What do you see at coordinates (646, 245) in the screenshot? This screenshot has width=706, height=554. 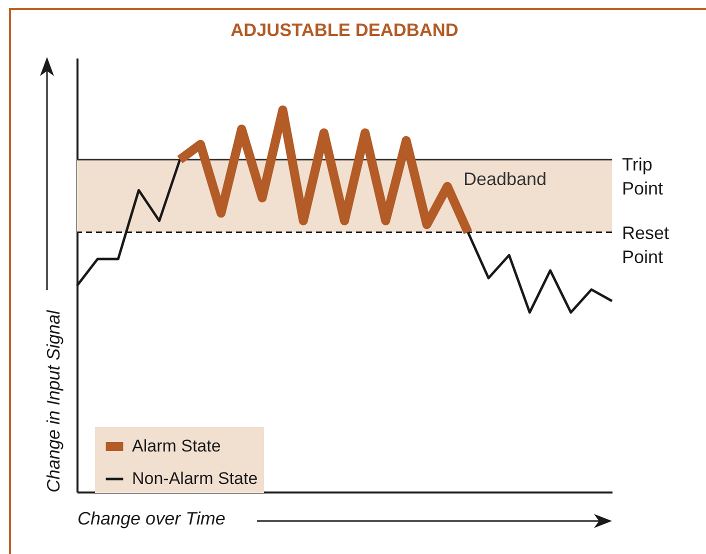 I see `ref-line-label: Reset Point` at bounding box center [646, 245].